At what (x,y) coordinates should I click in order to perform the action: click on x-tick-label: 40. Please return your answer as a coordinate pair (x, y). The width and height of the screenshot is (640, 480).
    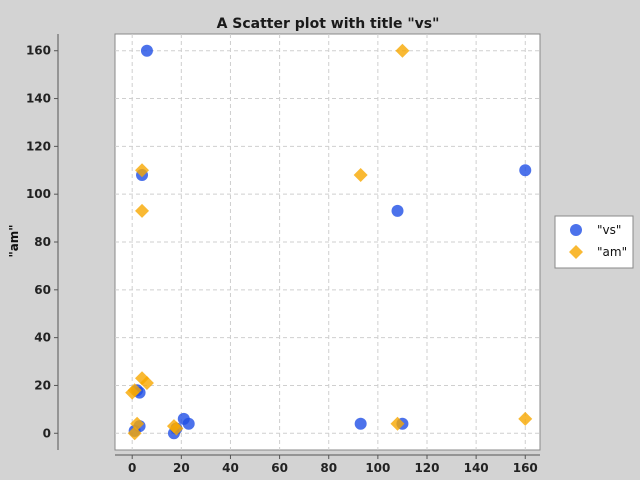
    Looking at the image, I should click on (230, 468).